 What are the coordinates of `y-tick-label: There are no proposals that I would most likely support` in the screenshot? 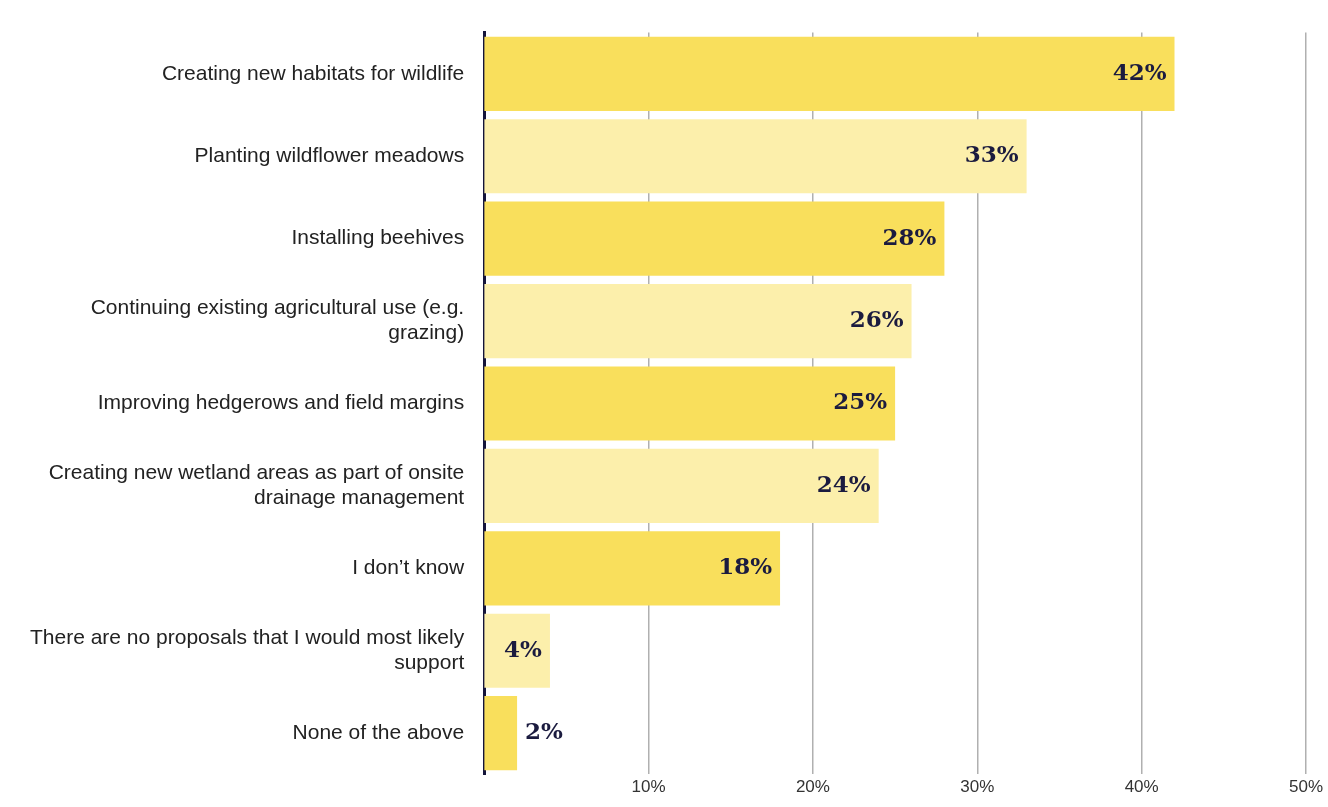 It's located at (247, 649).